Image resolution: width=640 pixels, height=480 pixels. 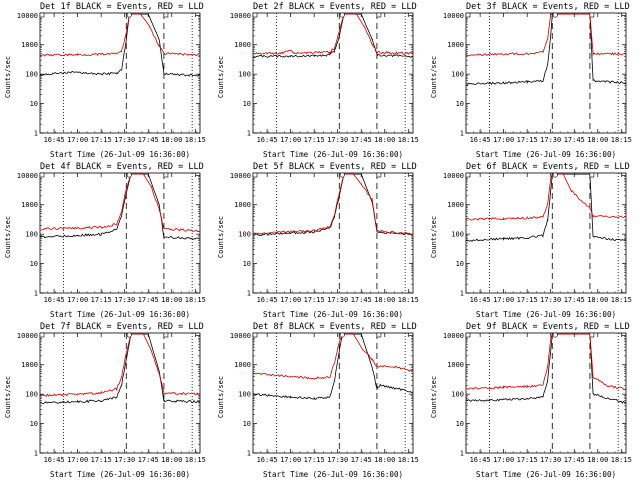 I want to click on chart-title: Det 8f BLACK = Events, RED = LLD, so click(x=335, y=327).